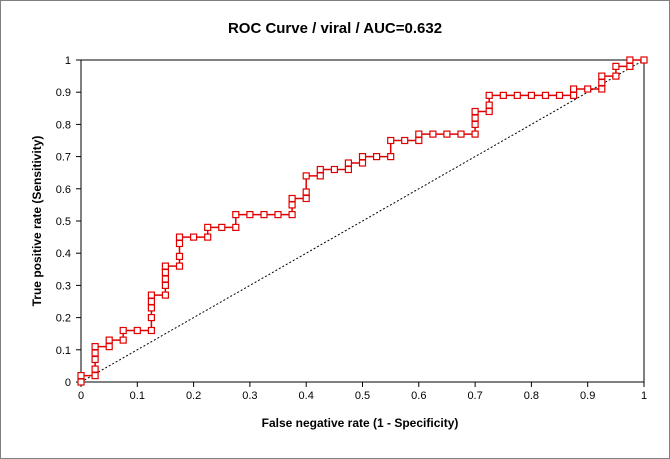  I want to click on x-tick-label: 0.8, so click(531, 396).